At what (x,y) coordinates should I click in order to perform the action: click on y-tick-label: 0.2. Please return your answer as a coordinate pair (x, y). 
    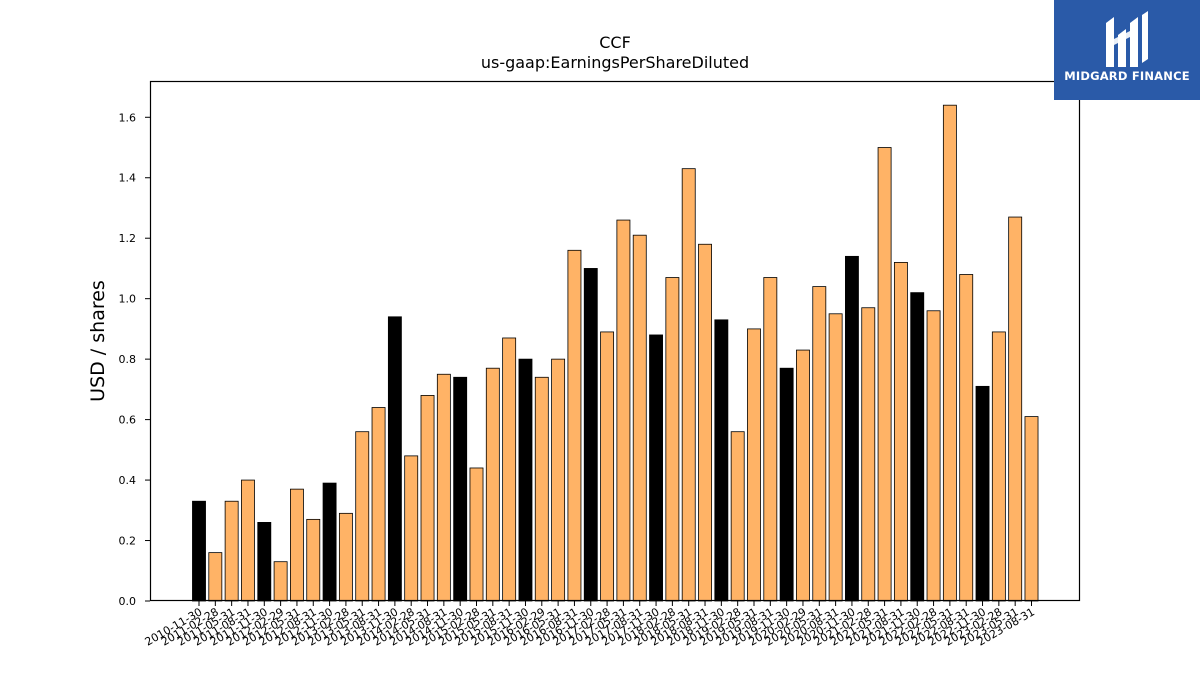
    Looking at the image, I should click on (128, 541).